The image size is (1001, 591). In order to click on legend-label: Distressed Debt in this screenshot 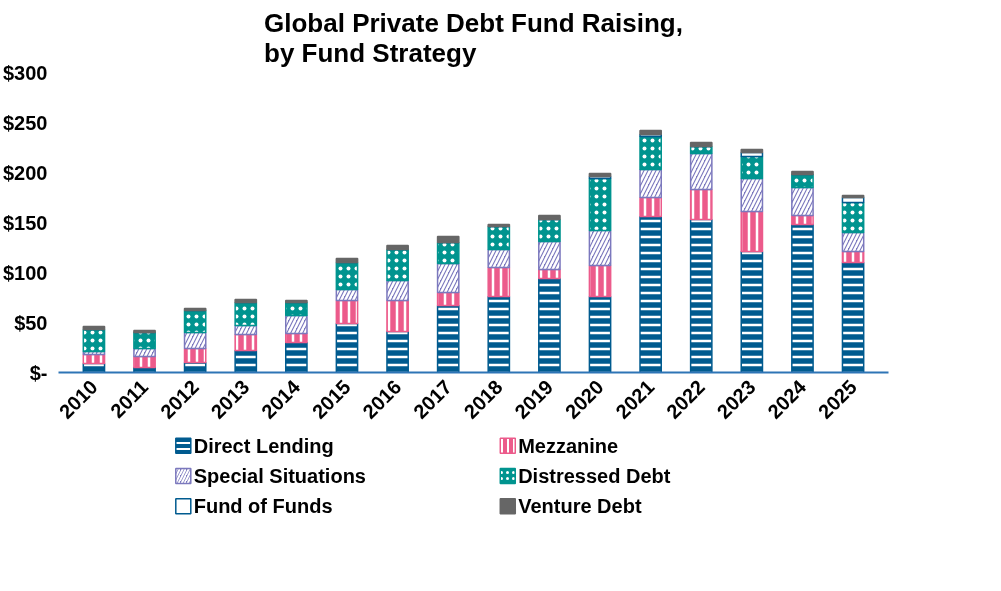, I will do `click(594, 475)`.